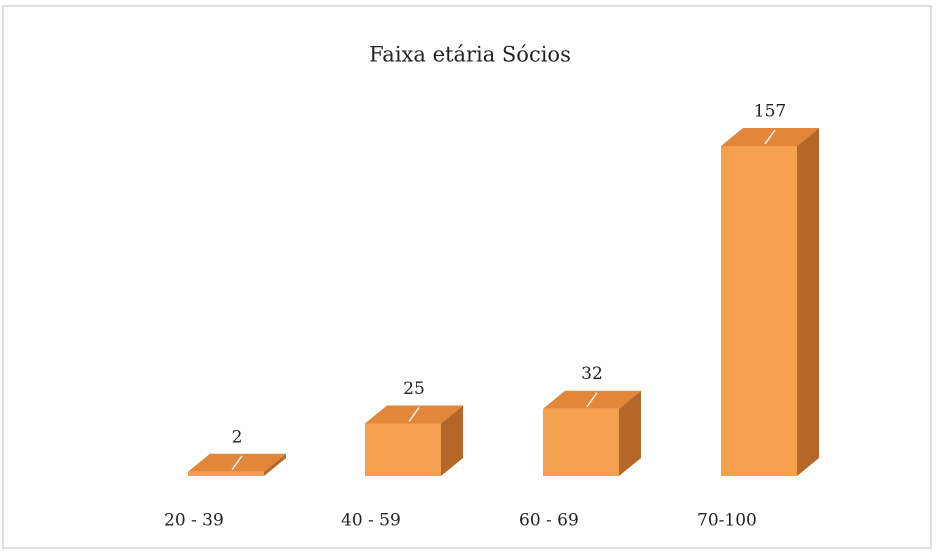  Describe the element at coordinates (194, 521) in the screenshot. I see `x-tick-label: 20 - 39` at that location.